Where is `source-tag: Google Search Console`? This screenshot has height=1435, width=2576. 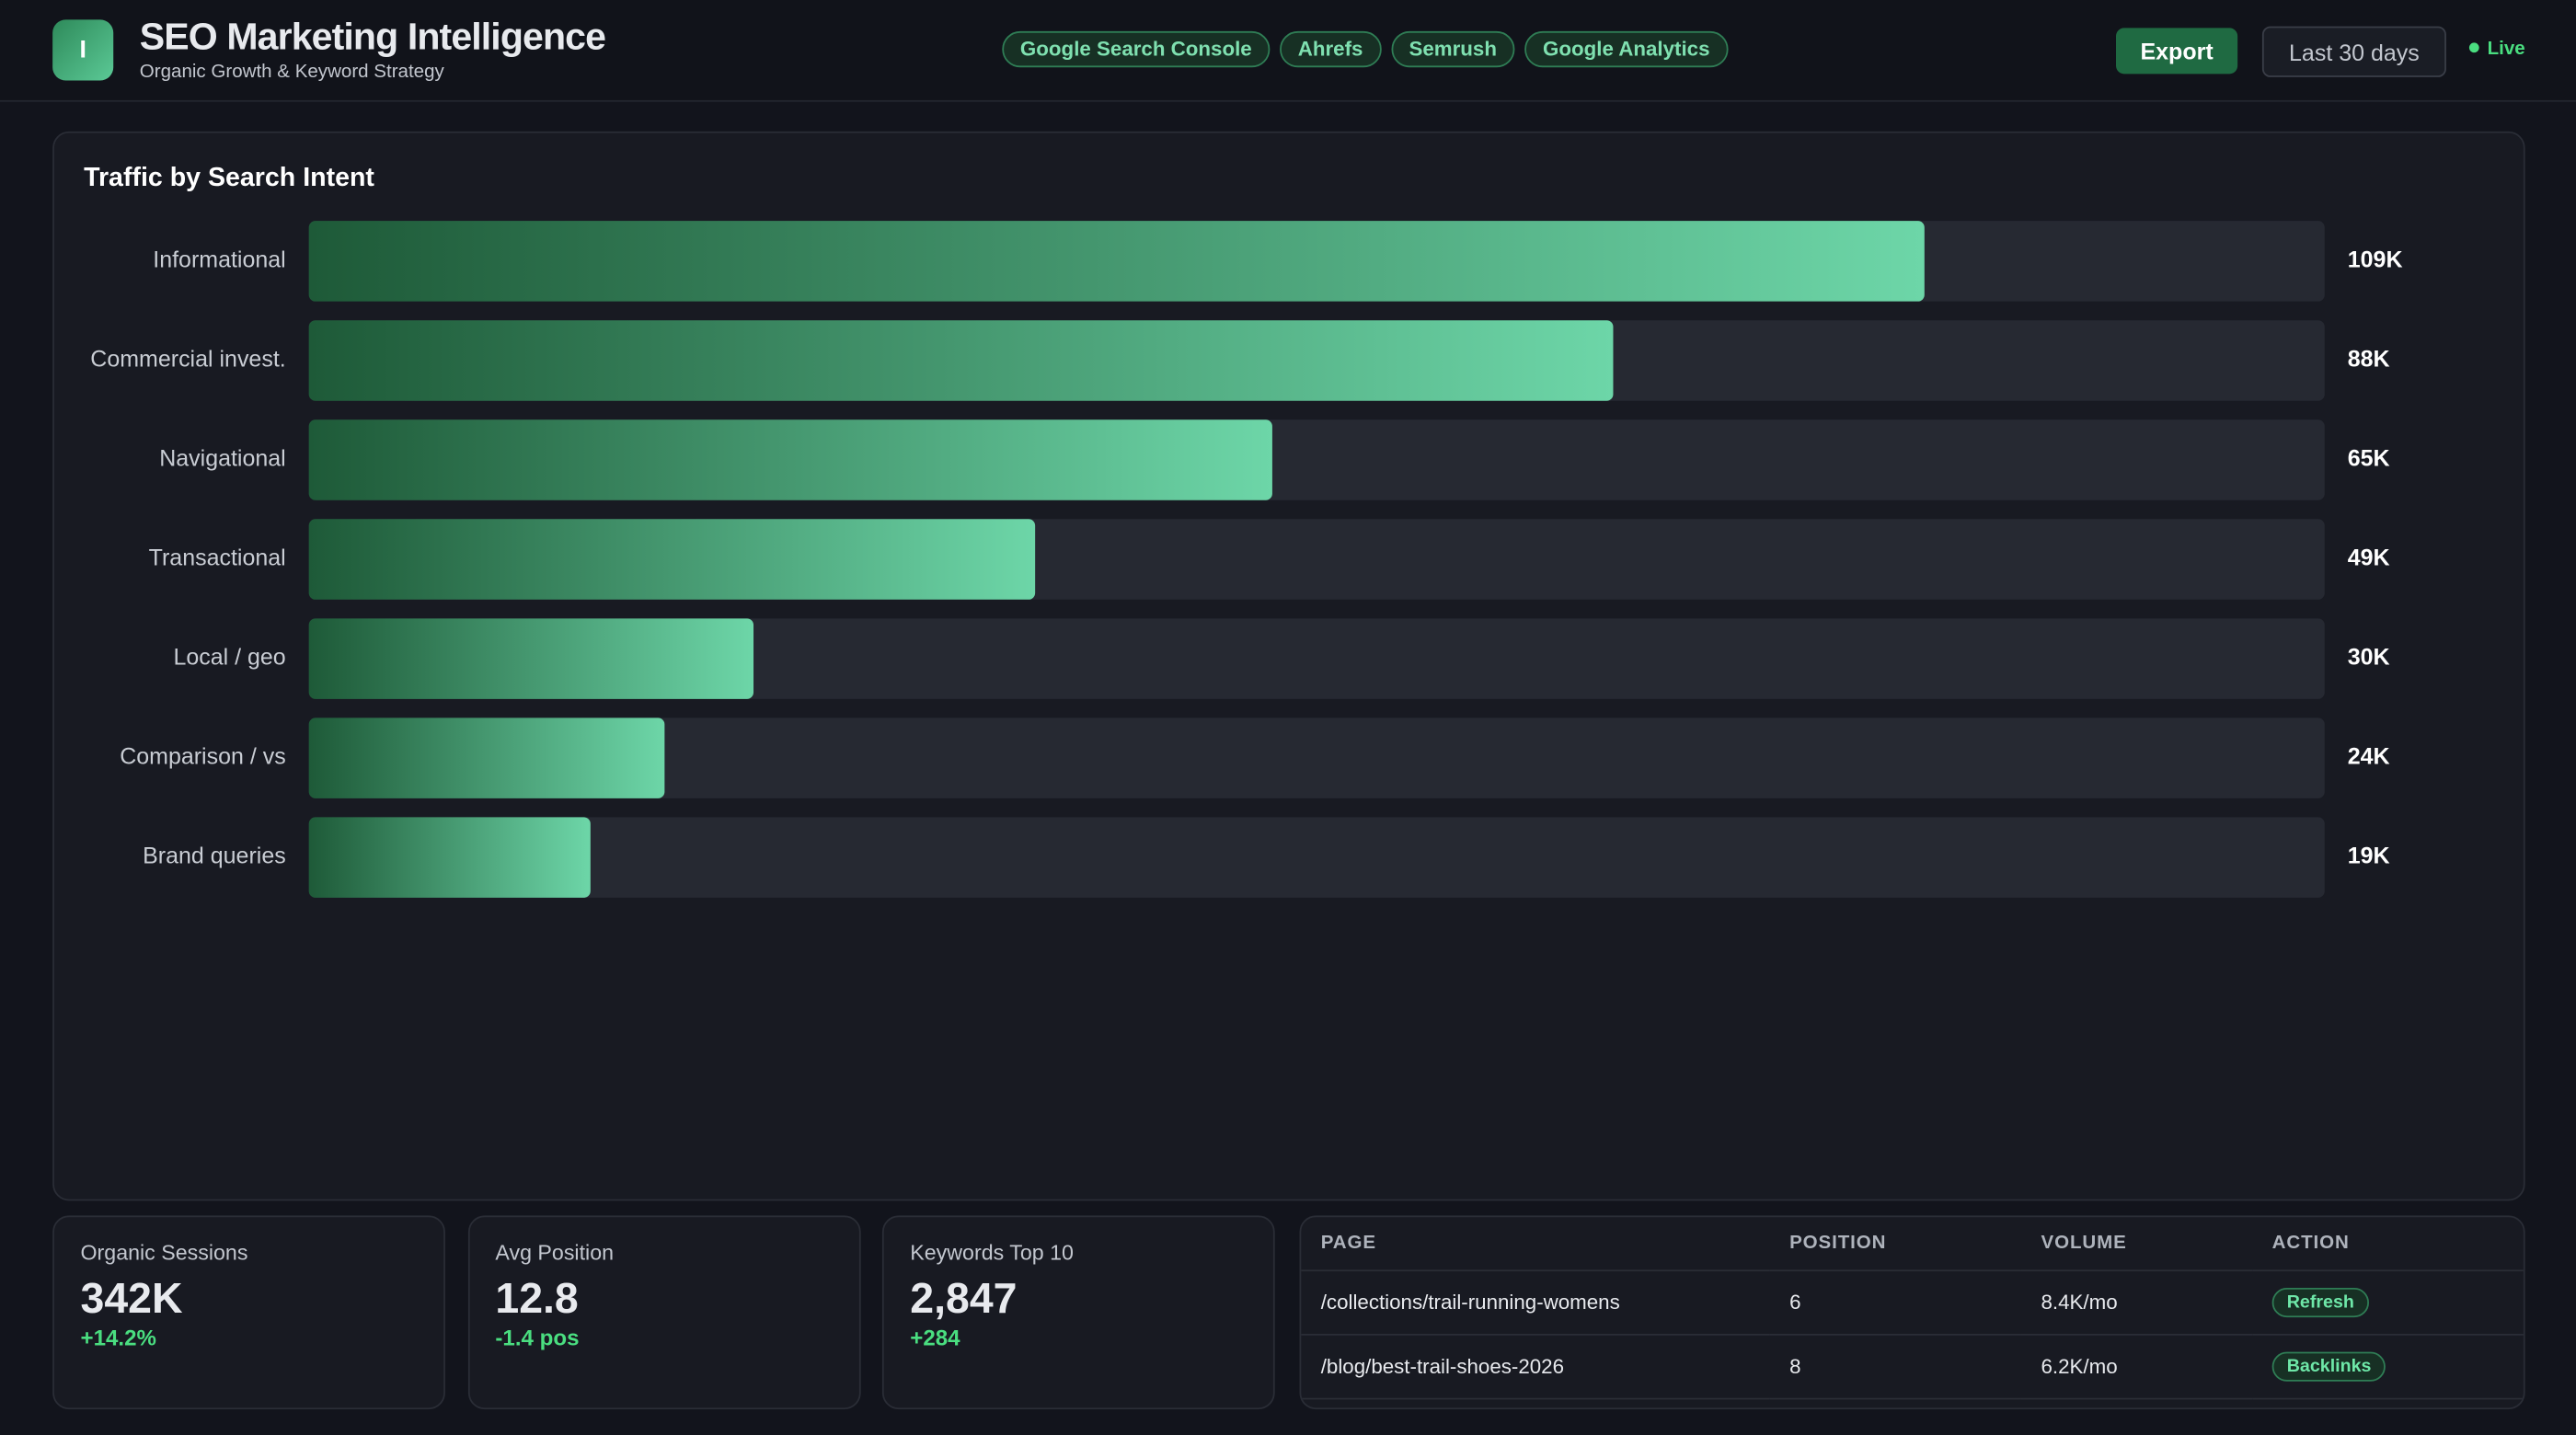
source-tag: Google Search Console is located at coordinates (1136, 49).